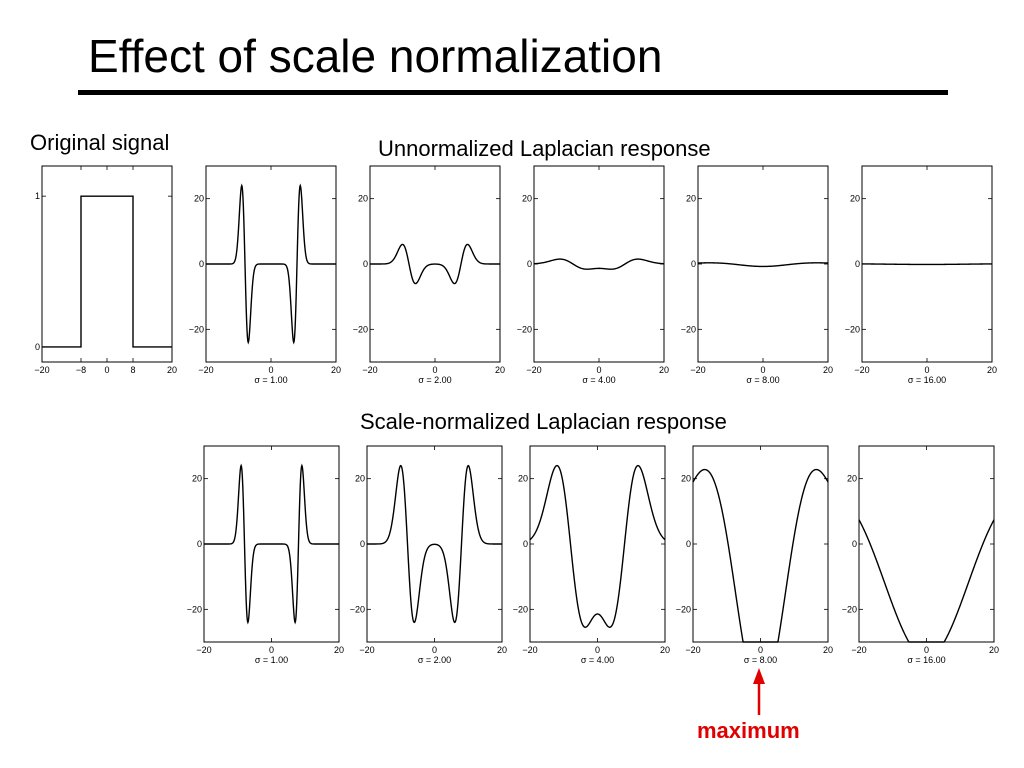 The width and height of the screenshot is (1024, 768). I want to click on unnormalized-plot-sigma-16: −20 0 20 20 0 −20 σ = 16.00, so click(921, 275).